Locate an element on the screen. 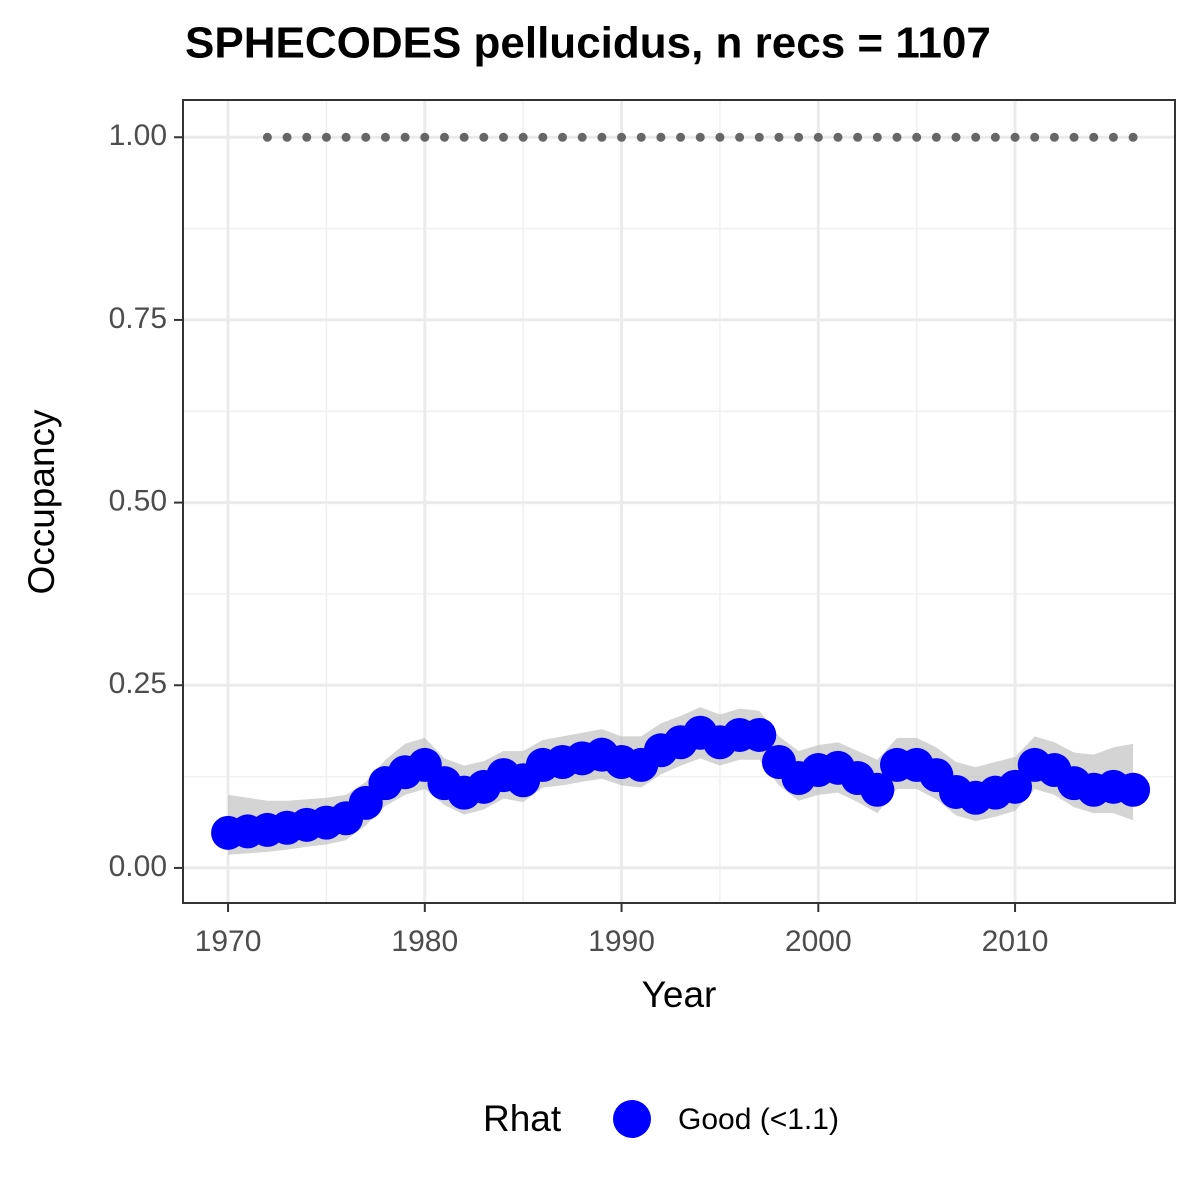 The height and width of the screenshot is (1200, 1200). legend-title: Rhat is located at coordinates (522, 1118).